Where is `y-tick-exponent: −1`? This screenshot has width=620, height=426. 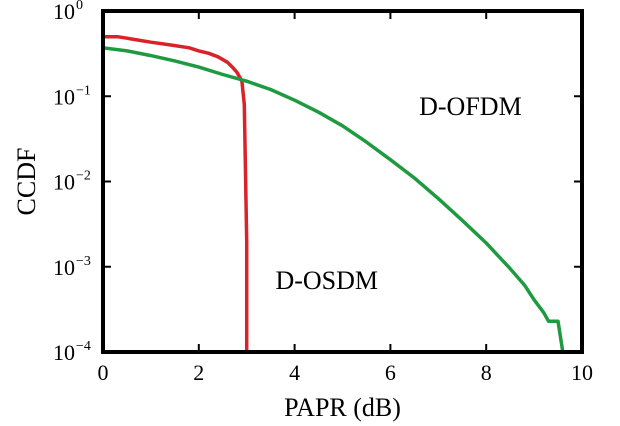 y-tick-exponent: −1 is located at coordinates (83, 90).